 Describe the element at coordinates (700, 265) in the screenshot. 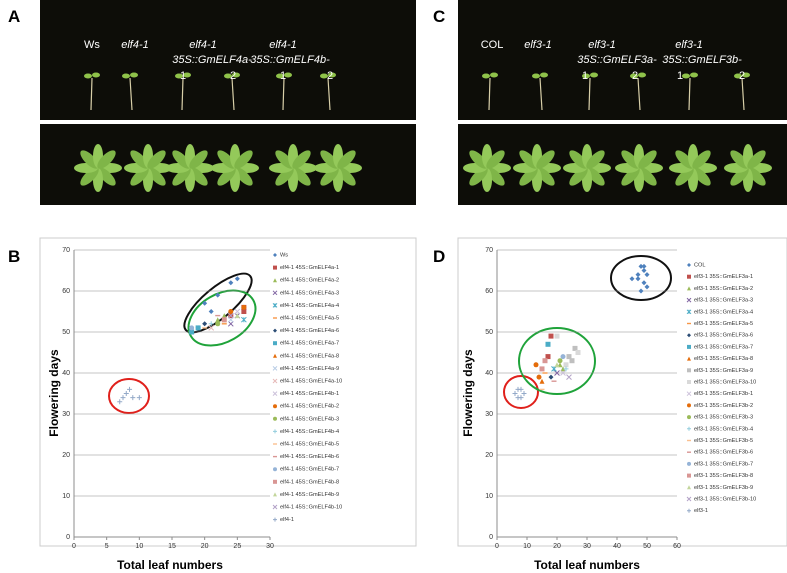

I see `legend-label: COL` at that location.